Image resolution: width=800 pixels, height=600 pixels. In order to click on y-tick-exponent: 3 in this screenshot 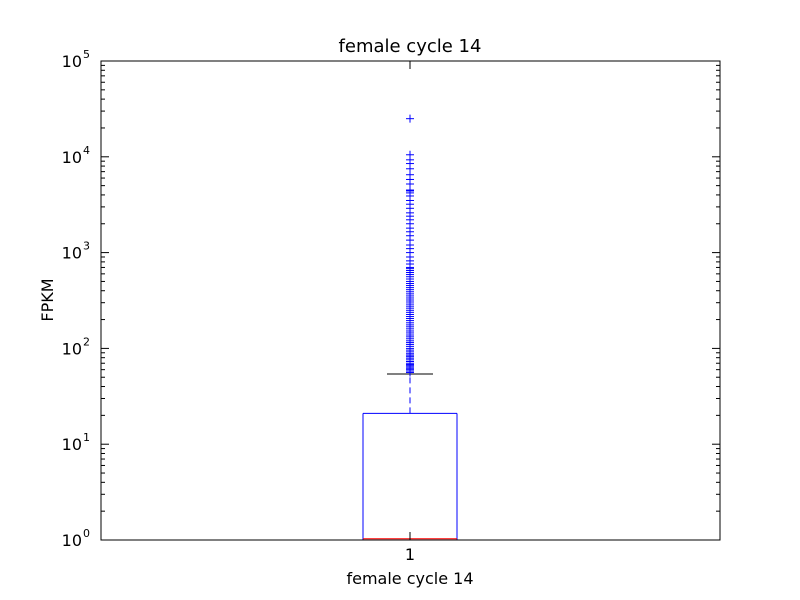, I will do `click(86, 246)`.